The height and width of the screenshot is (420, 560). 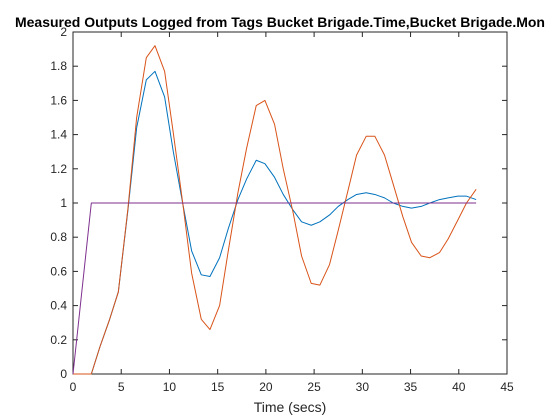 What do you see at coordinates (58, 100) in the screenshot?
I see `y-tick-label: 1.6` at bounding box center [58, 100].